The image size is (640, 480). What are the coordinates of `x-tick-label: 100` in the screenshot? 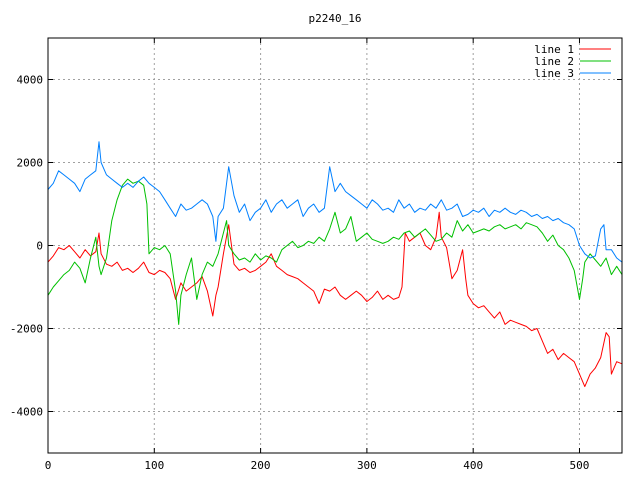 It's located at (154, 465).